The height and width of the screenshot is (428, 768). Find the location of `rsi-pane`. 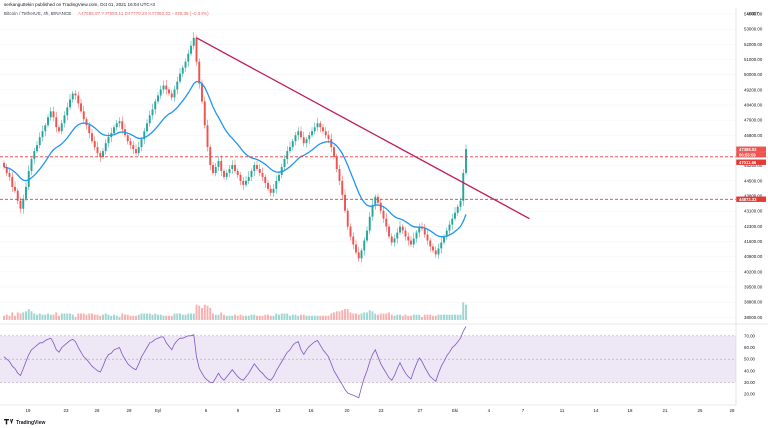

rsi-pane is located at coordinates (368, 359).